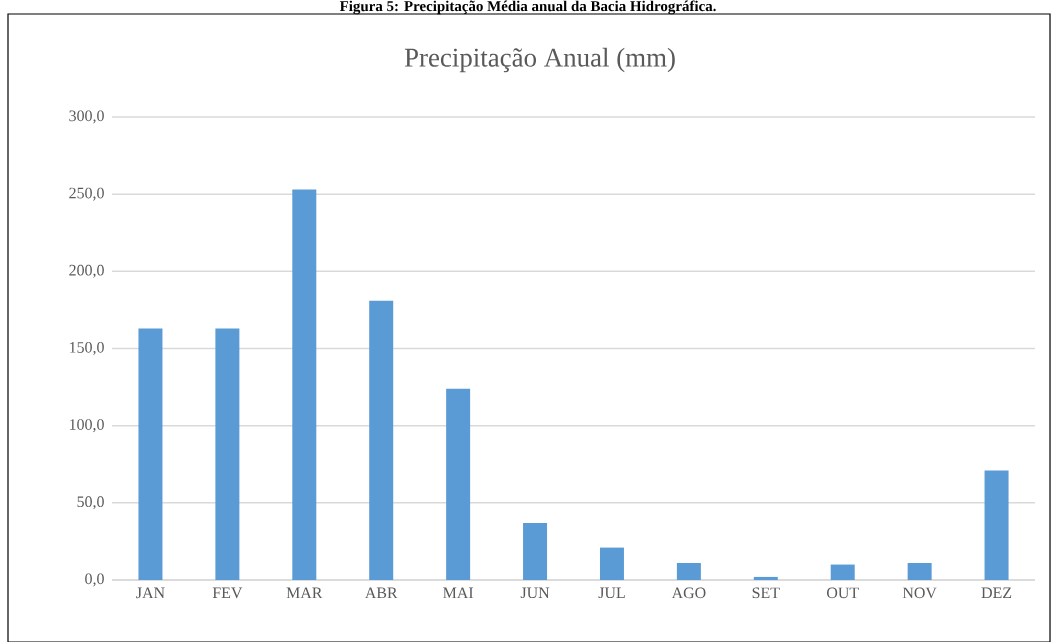  Describe the element at coordinates (919, 593) in the screenshot. I see `x-tick-label: NOV` at that location.